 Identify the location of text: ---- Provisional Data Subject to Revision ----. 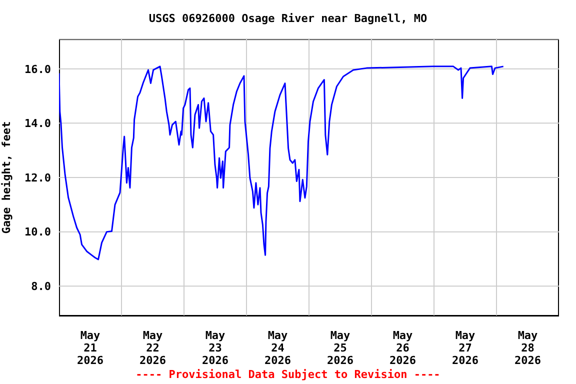
(288, 374).